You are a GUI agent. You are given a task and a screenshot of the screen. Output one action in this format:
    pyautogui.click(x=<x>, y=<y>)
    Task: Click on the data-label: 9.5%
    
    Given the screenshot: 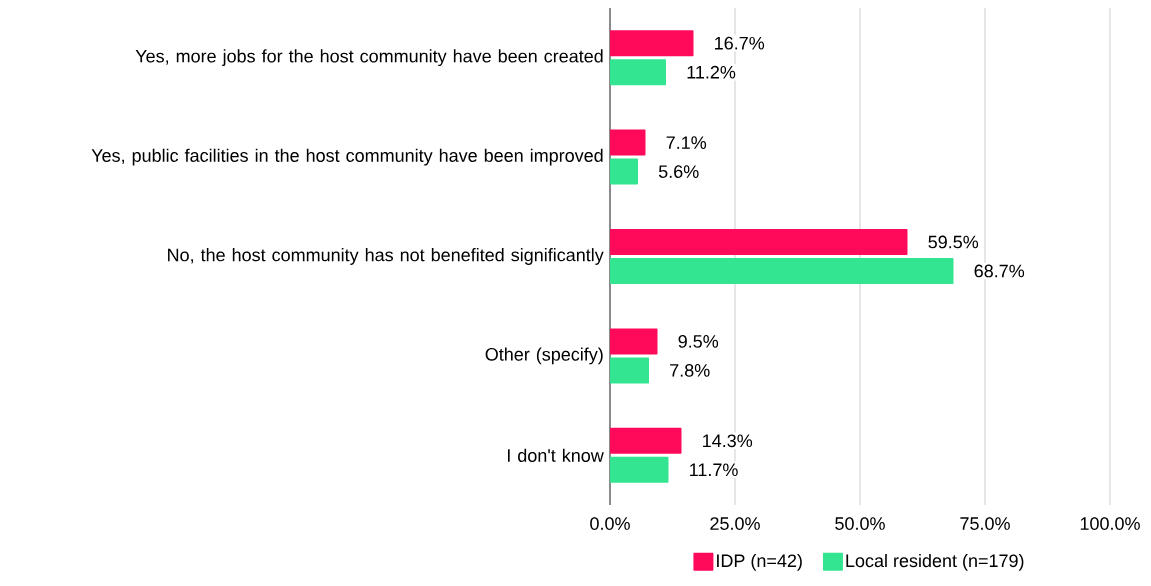 What is the action you would take?
    pyautogui.click(x=698, y=341)
    